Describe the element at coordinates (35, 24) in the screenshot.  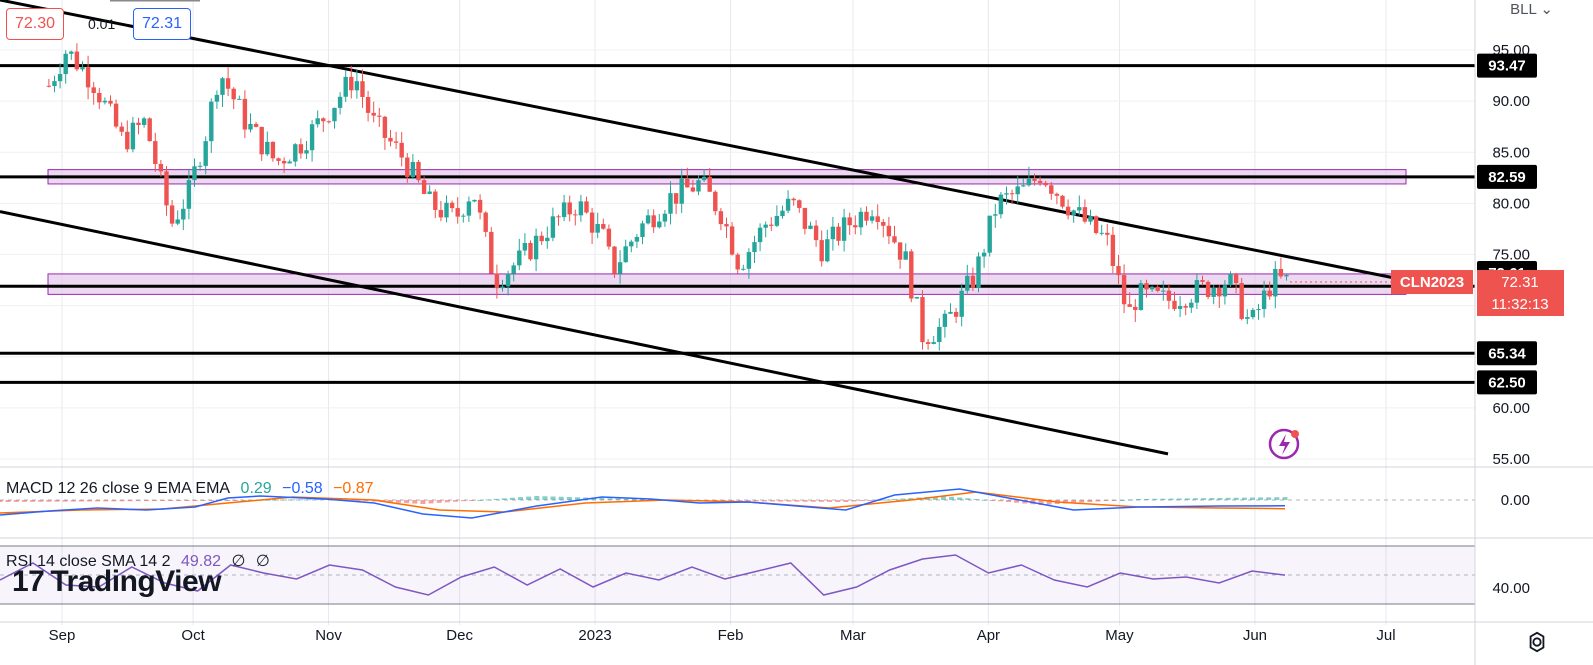
I see `bid-price-box: 72.30` at that location.